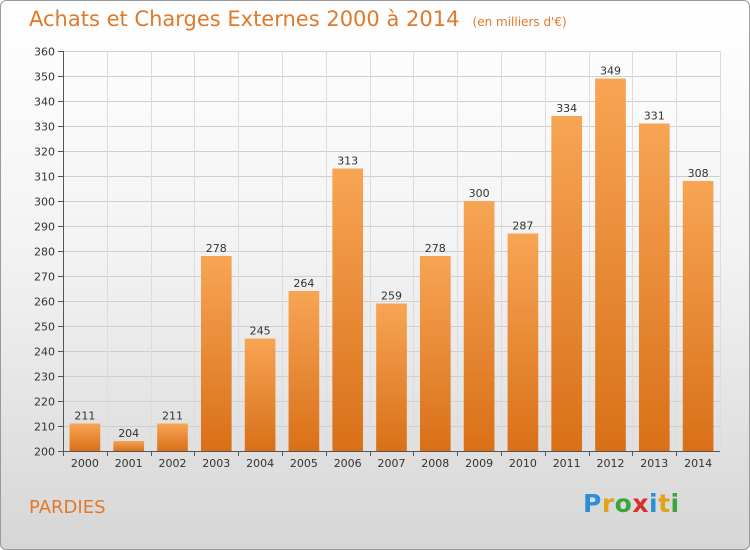 Image resolution: width=750 pixels, height=550 pixels. What do you see at coordinates (698, 316) in the screenshot?
I see `bar-2014` at bounding box center [698, 316].